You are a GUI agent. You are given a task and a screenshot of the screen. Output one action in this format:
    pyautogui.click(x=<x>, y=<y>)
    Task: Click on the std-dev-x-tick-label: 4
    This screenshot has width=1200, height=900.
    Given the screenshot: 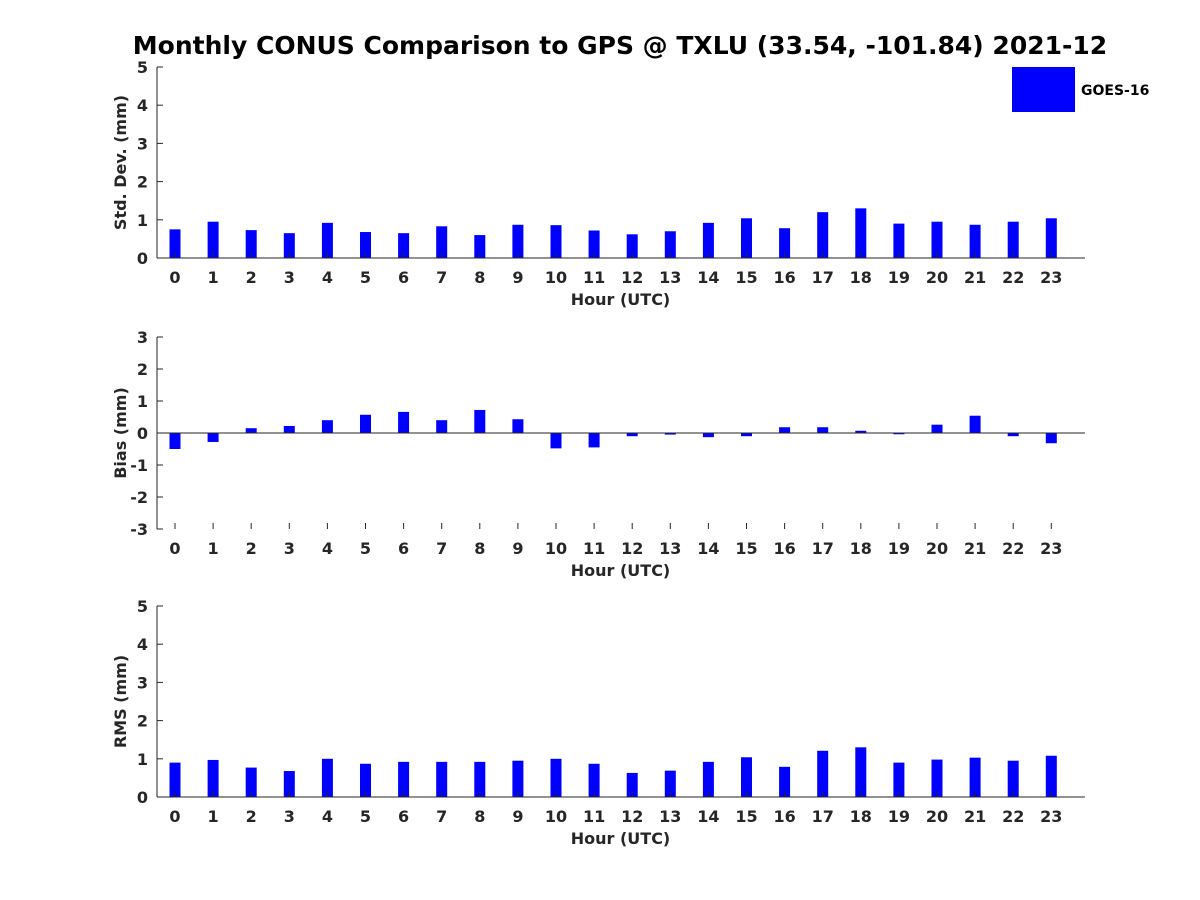 What is the action you would take?
    pyautogui.click(x=327, y=277)
    